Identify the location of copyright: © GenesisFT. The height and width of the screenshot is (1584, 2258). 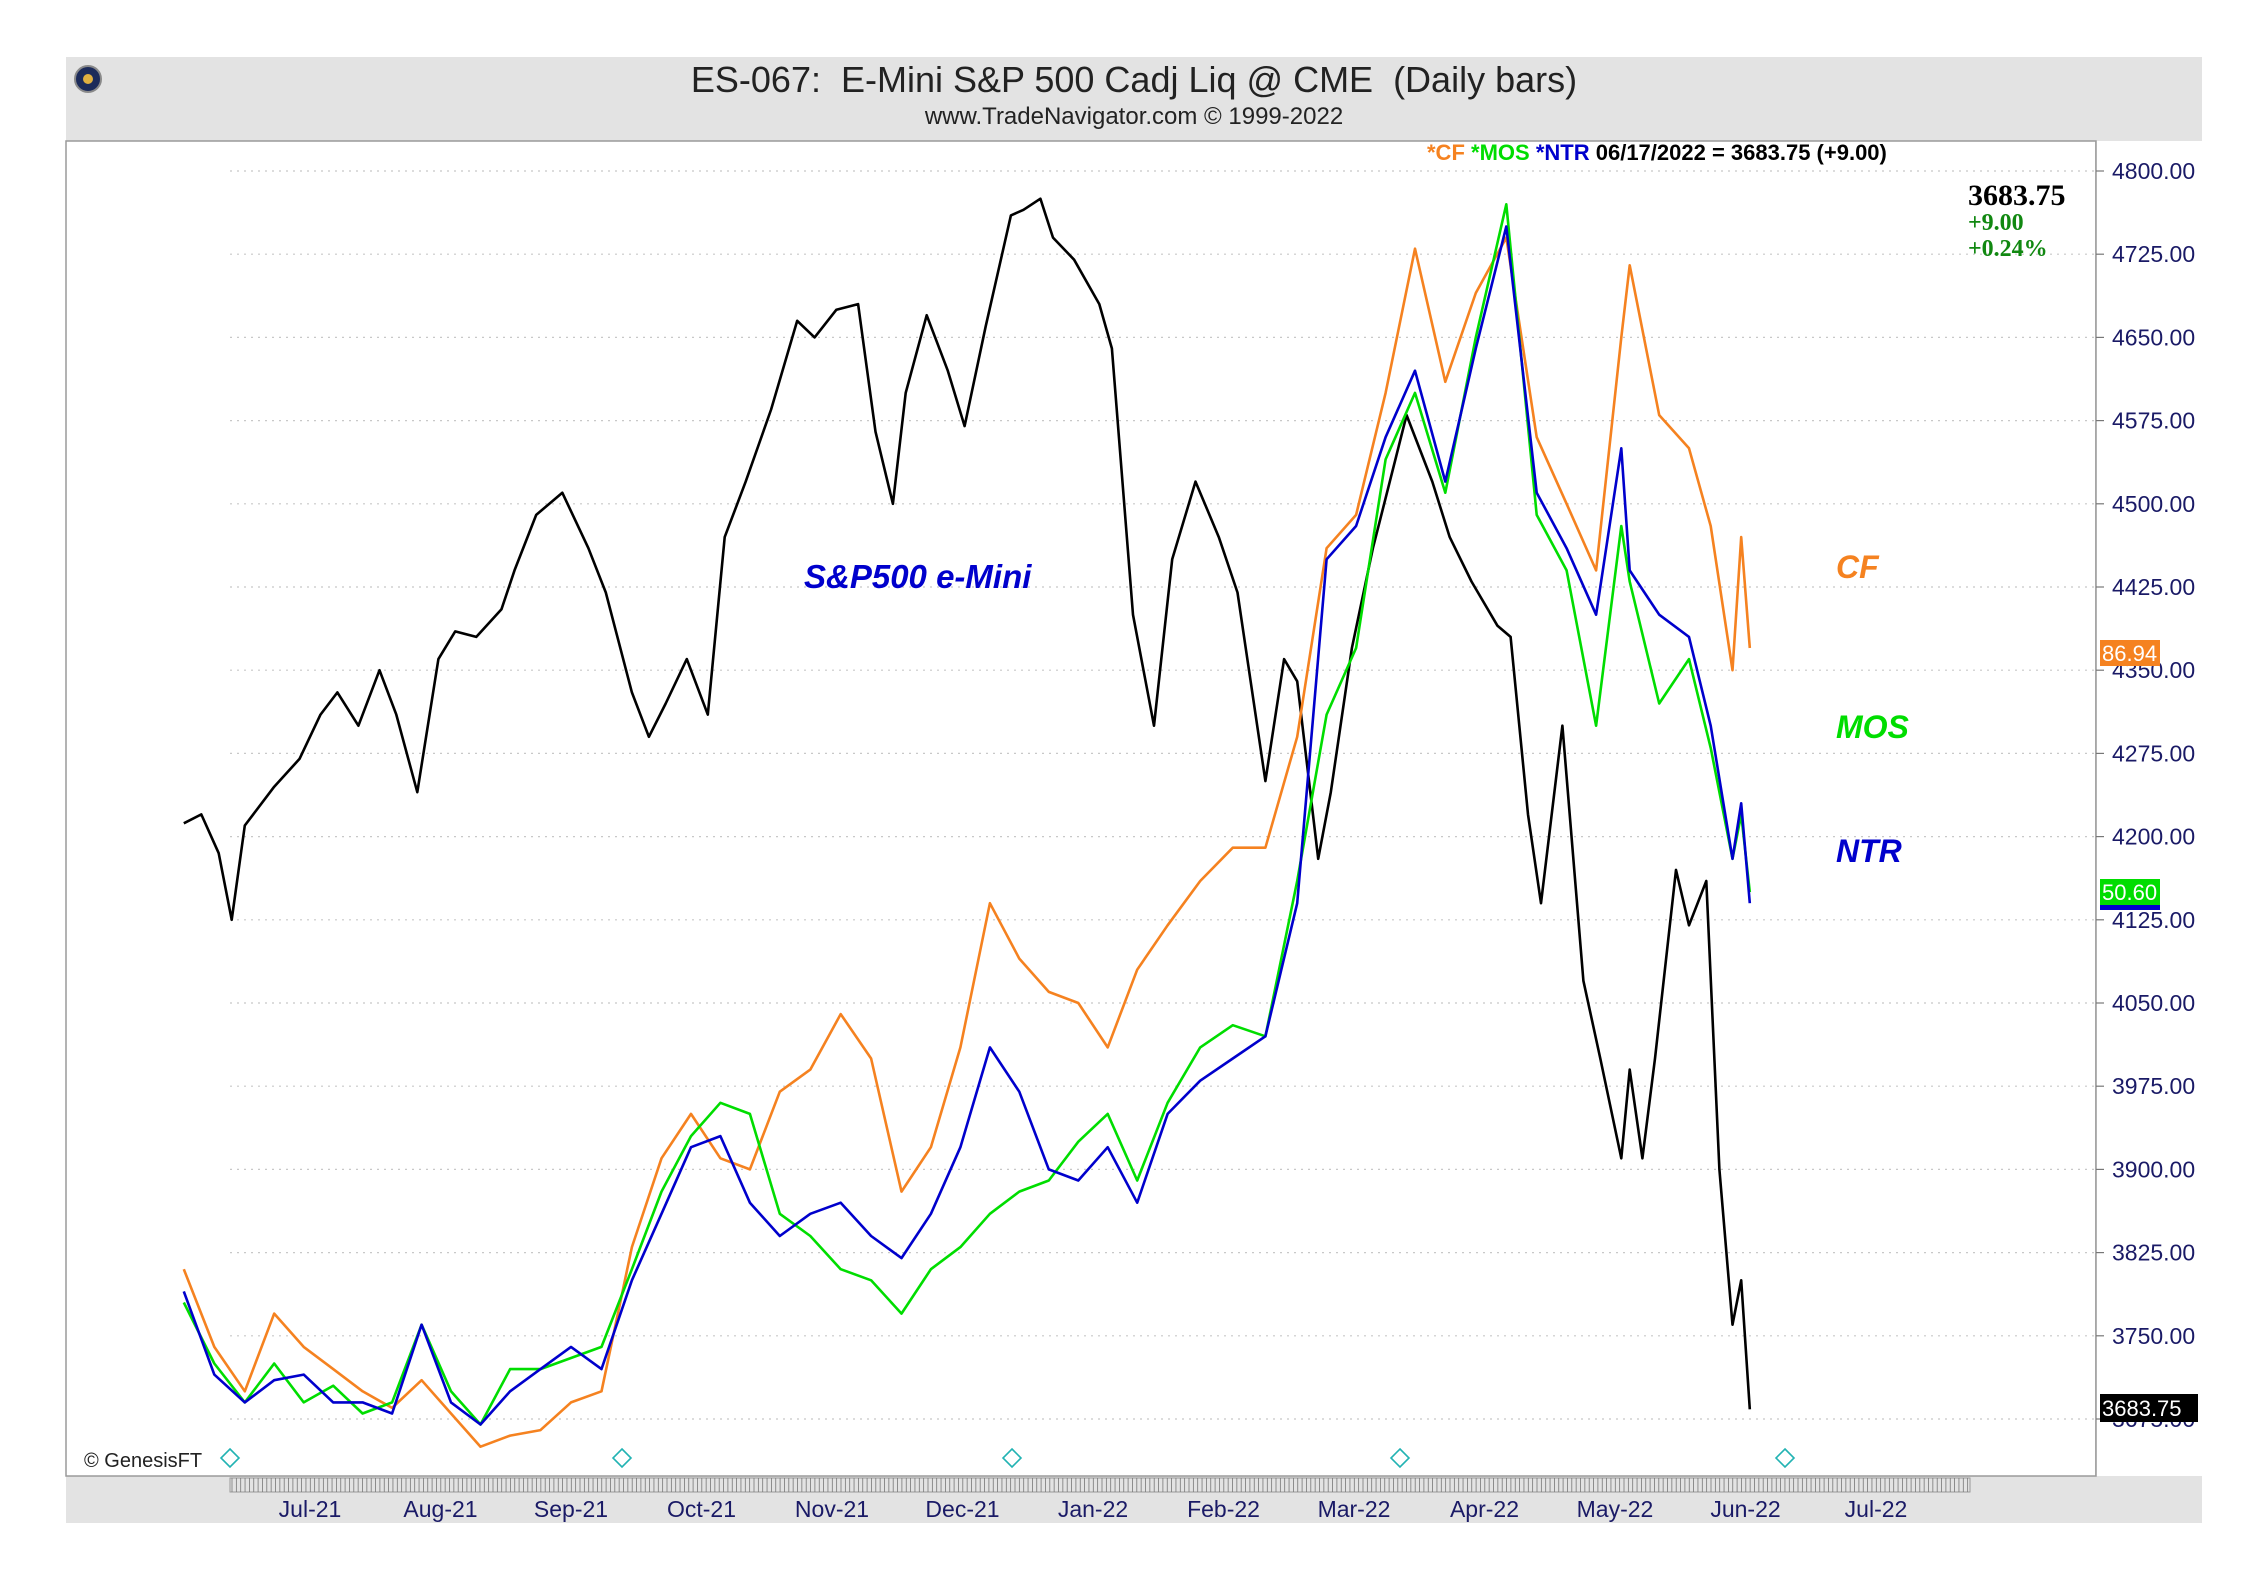
(143, 1461).